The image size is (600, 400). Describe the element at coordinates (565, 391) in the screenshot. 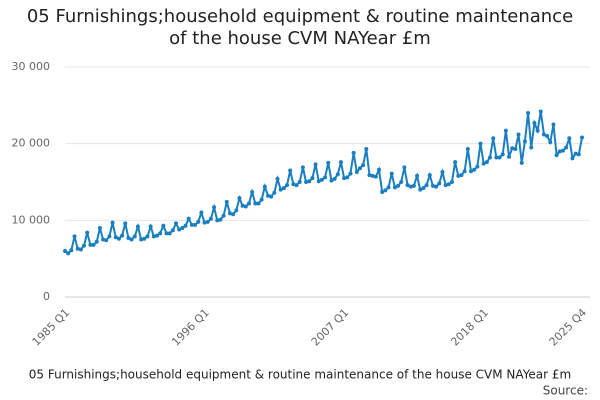

I see `source: Source:` at that location.